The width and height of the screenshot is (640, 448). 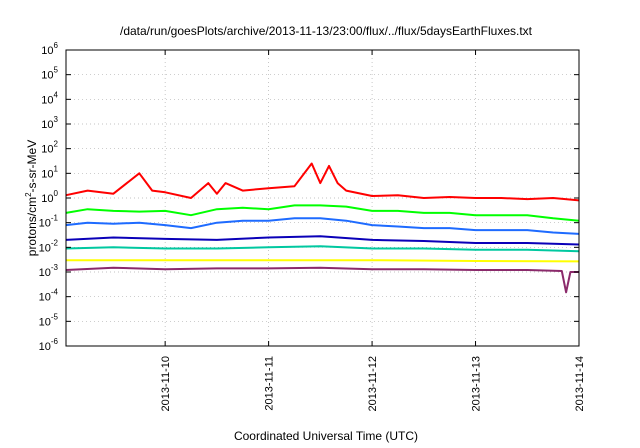 I want to click on y-tick-label: 10², so click(x=49, y=148).